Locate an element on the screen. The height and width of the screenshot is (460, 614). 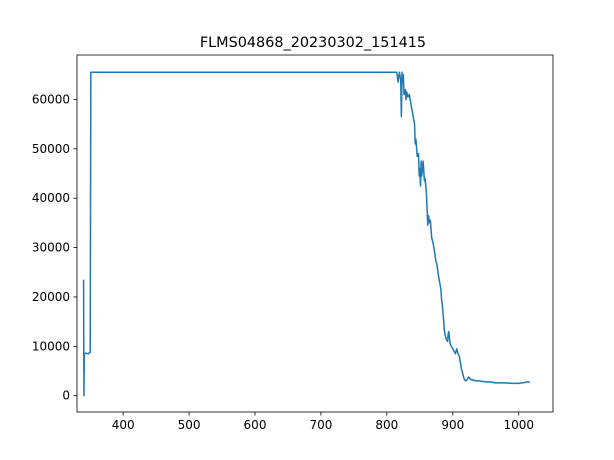
y-tick-label: 20000 is located at coordinates (51, 297).